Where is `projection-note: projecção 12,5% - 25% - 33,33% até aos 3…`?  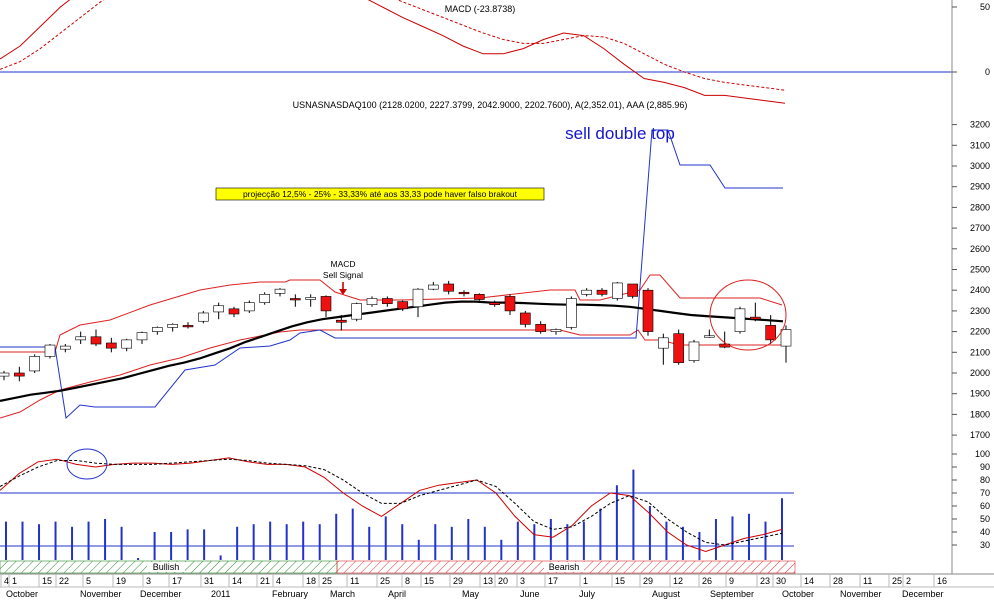 projection-note: projecção 12,5% - 25% - 33,33% até aos 3… is located at coordinates (380, 194).